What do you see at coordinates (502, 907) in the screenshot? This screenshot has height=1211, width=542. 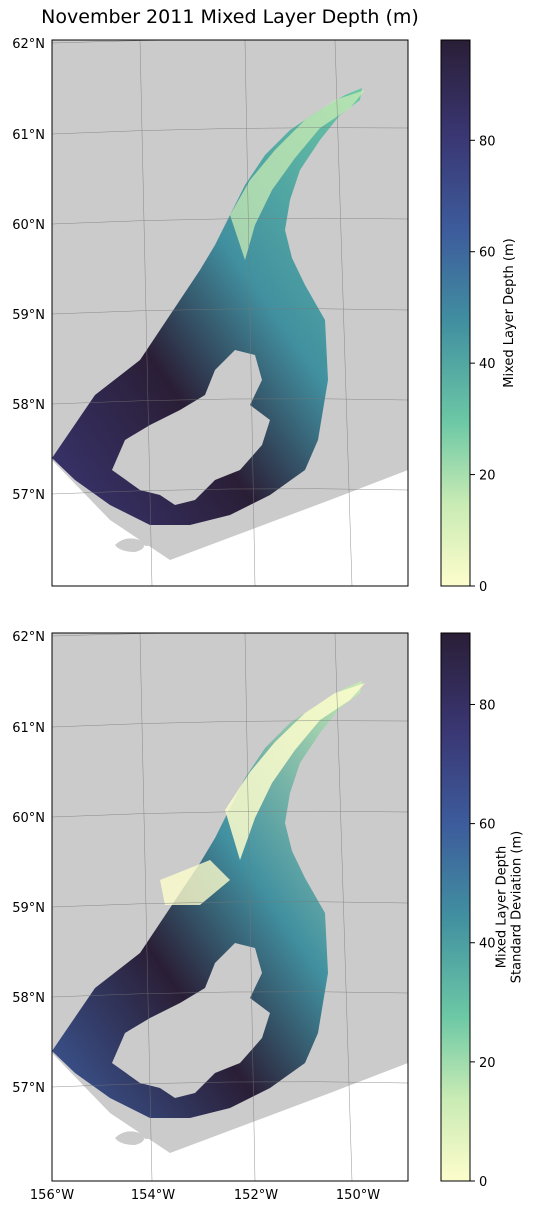 I see `colorbar-label: Mixed Layer Depth` at bounding box center [502, 907].